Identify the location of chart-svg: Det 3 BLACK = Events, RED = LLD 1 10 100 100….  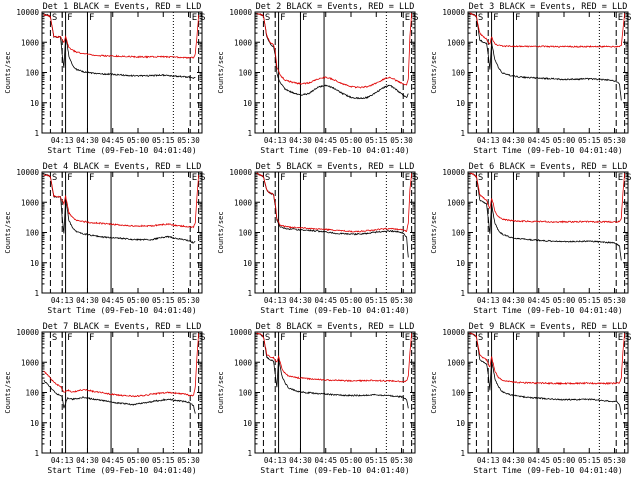
(531, 78).